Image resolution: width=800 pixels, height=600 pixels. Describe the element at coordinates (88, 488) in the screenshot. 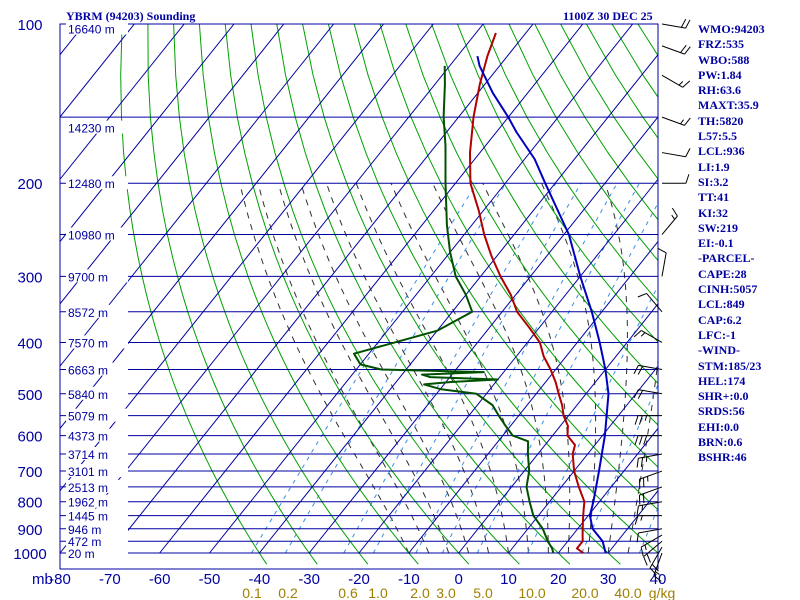

I see `height-label: 2513 m` at that location.